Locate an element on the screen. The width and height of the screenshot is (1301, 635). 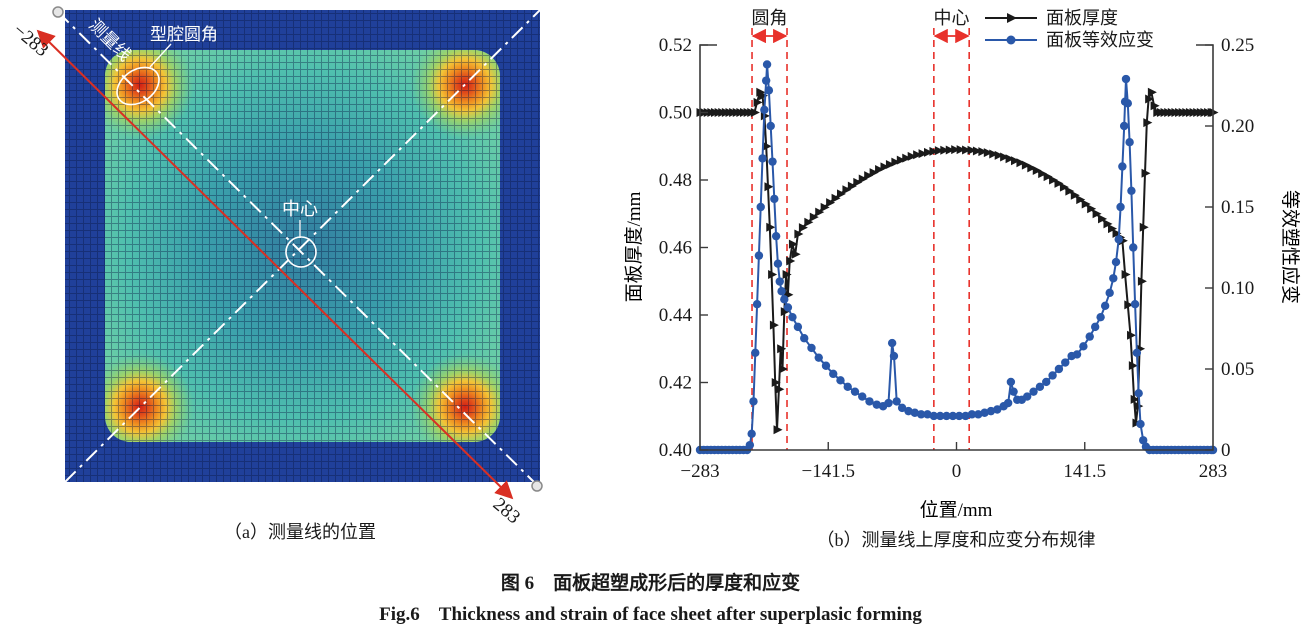
annotation-band-label: 圆角 is located at coordinates (770, 18).